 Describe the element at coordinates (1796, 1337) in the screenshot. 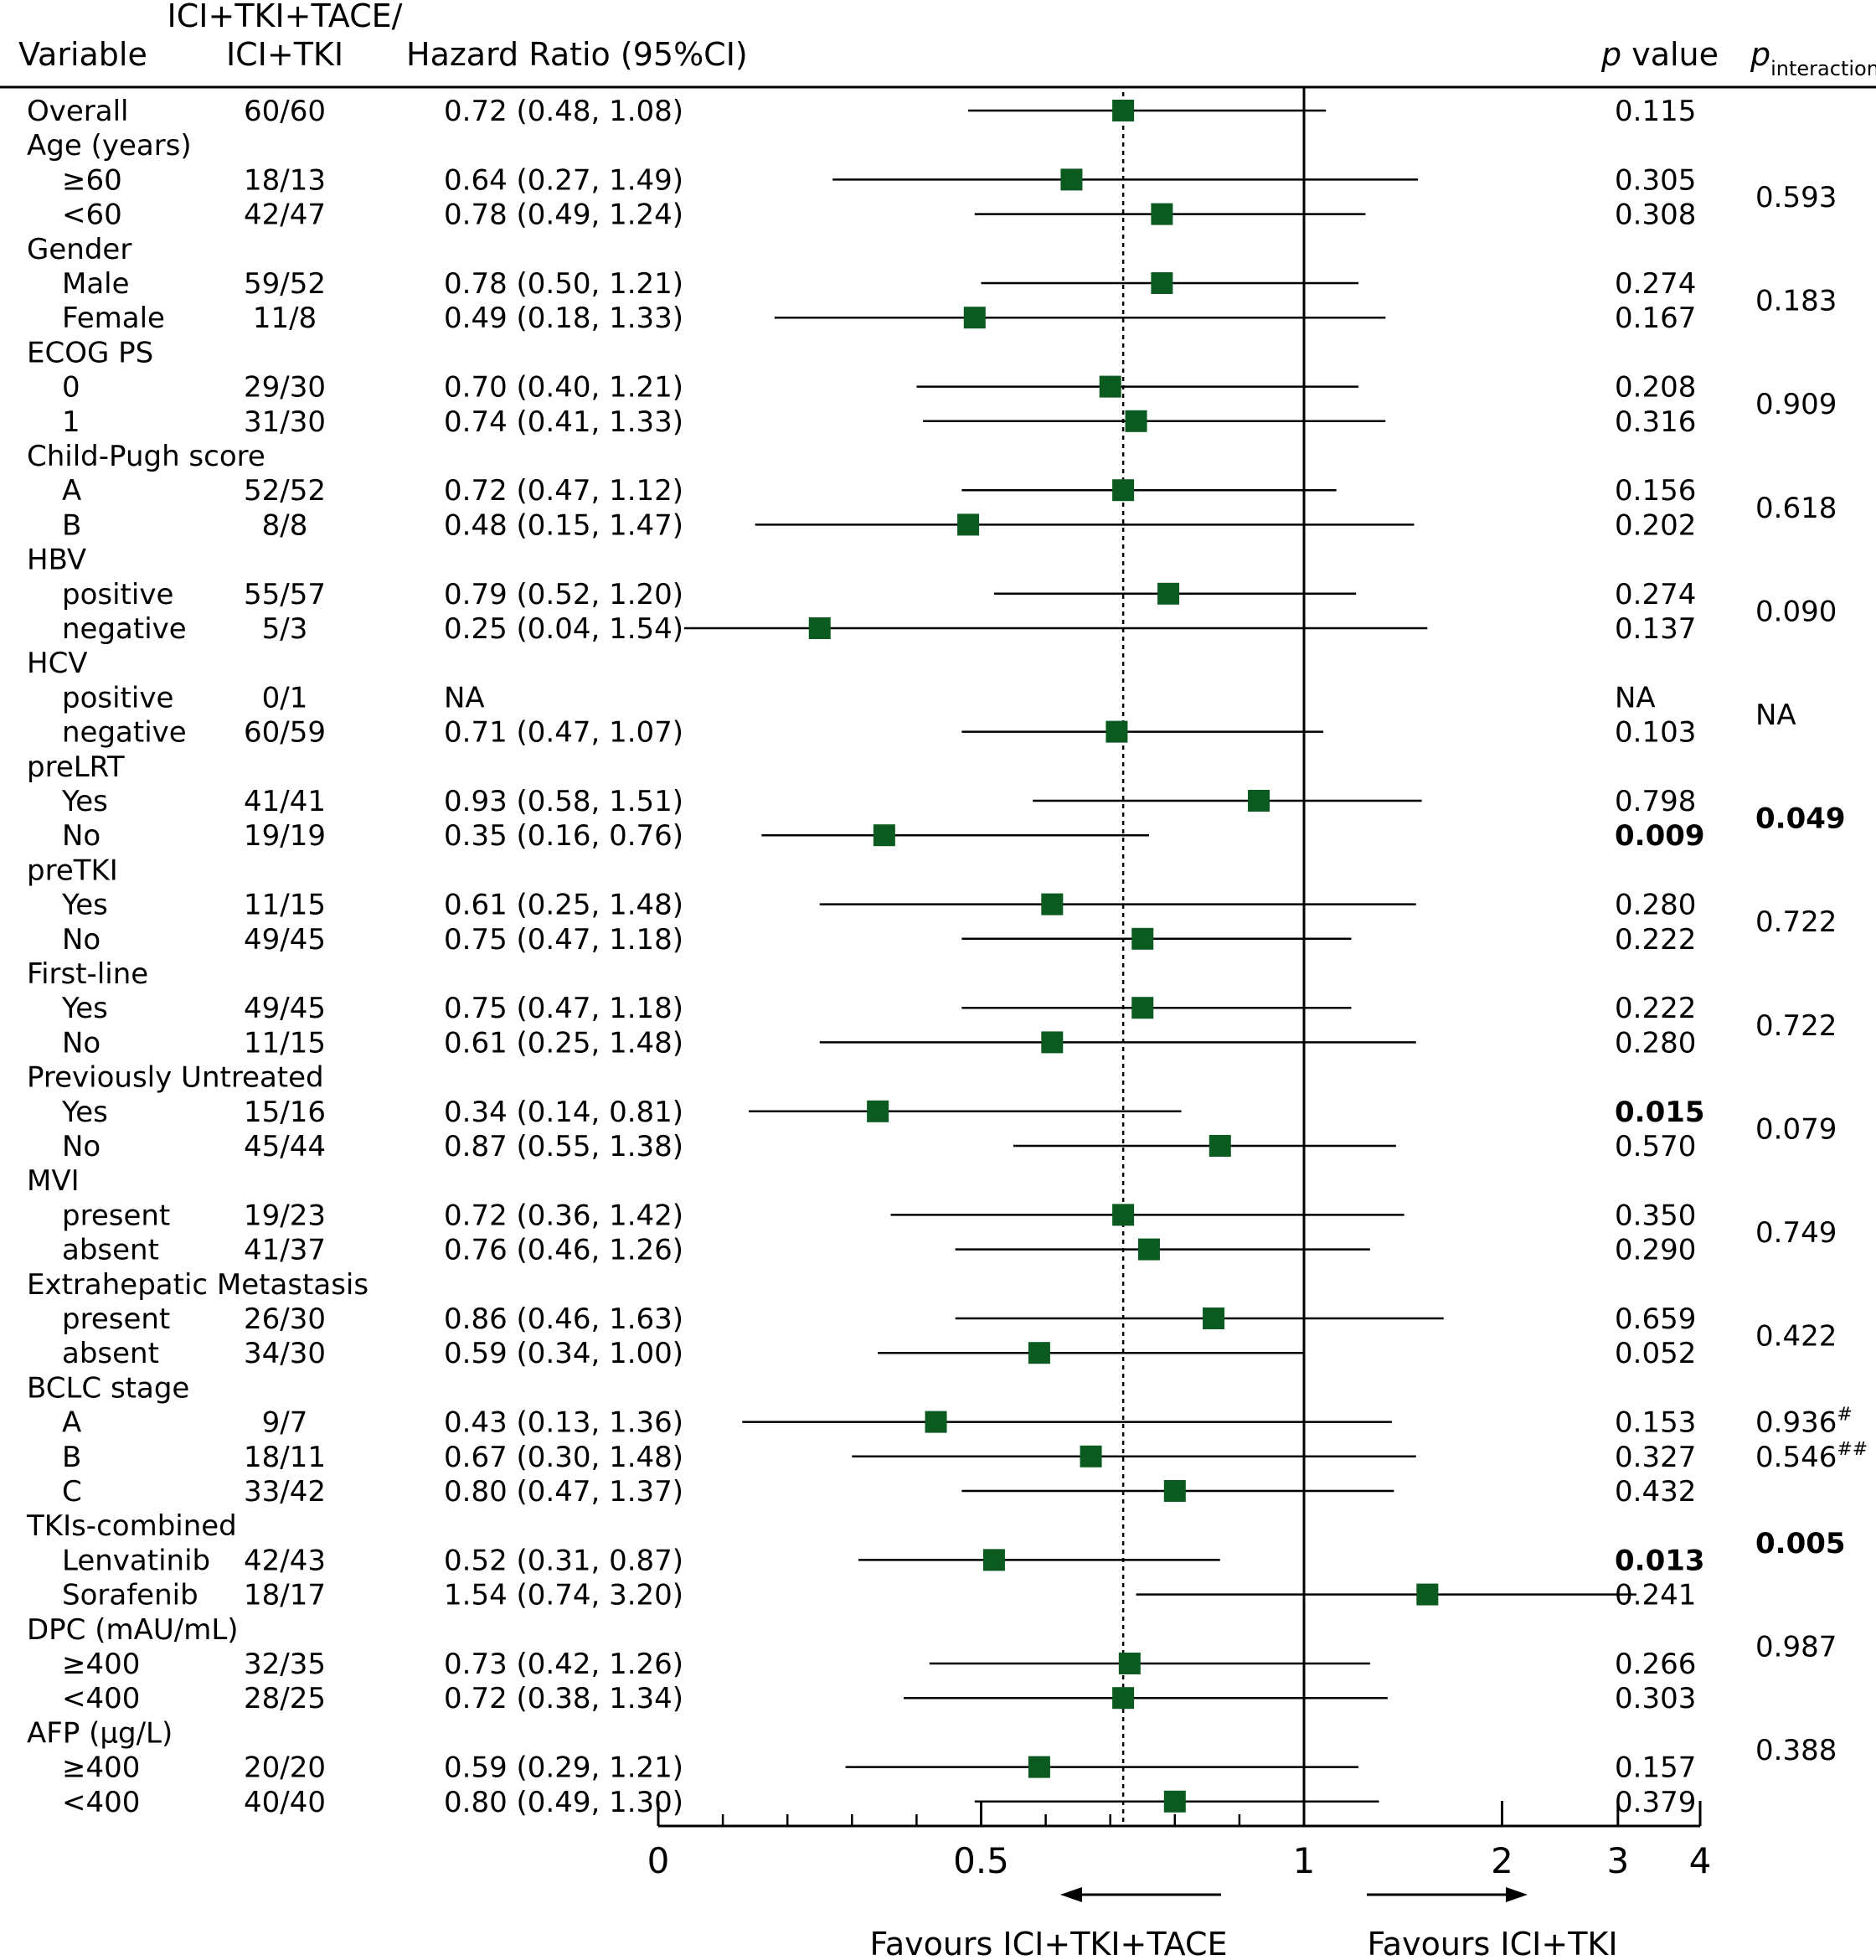

I see `interaction-p-text: 0.422` at that location.